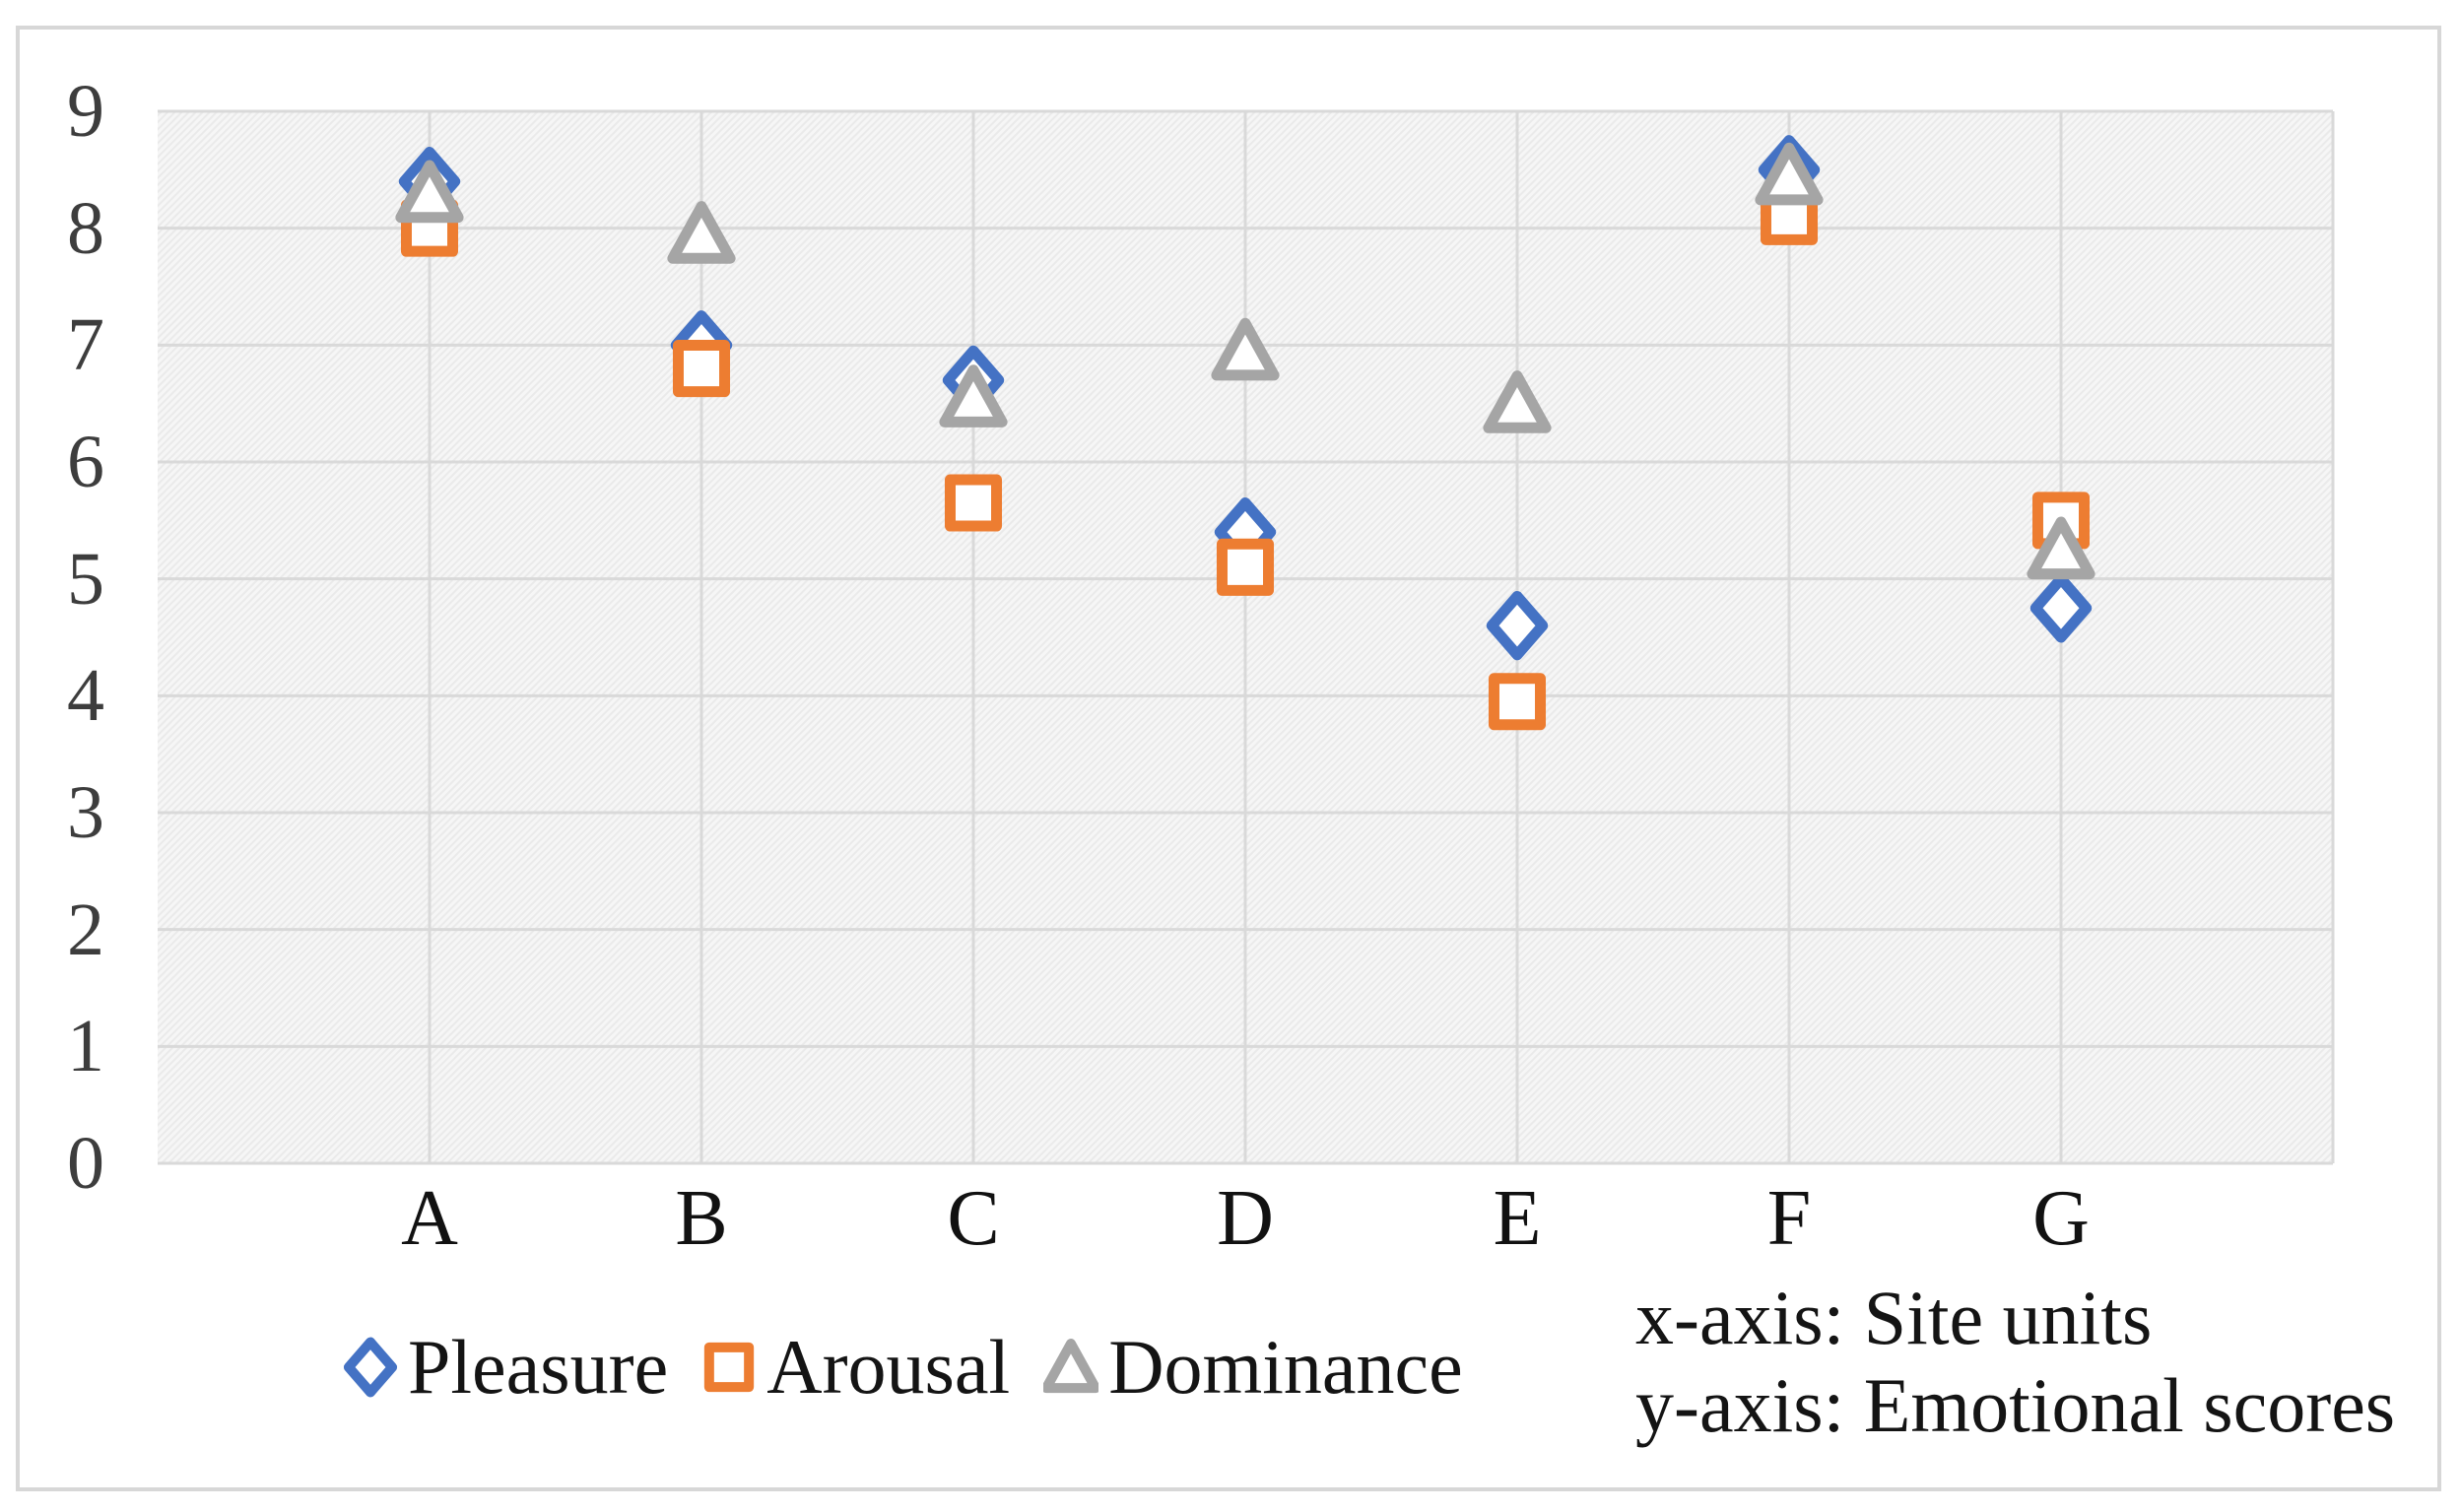 The width and height of the screenshot is (2461, 1512). Describe the element at coordinates (973, 1218) in the screenshot. I see `x-category-label-C: C` at that location.